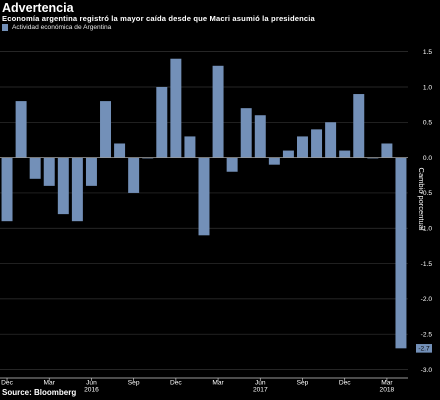  What do you see at coordinates (427, 158) in the screenshot?
I see `y-tick-label: 0.0` at bounding box center [427, 158].